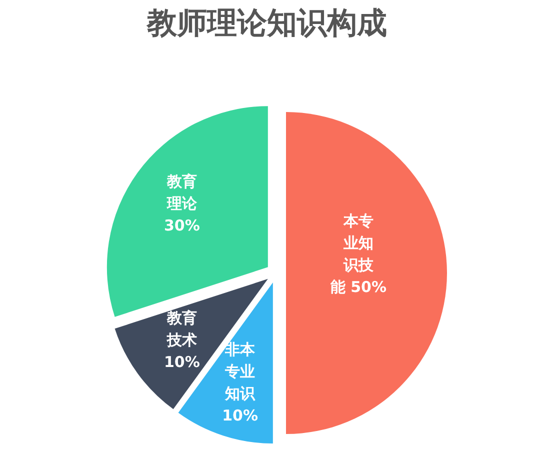 This screenshot has height=452, width=534. Describe the element at coordinates (240, 371) in the screenshot. I see `slice-label: 非本专业知识` at that location.